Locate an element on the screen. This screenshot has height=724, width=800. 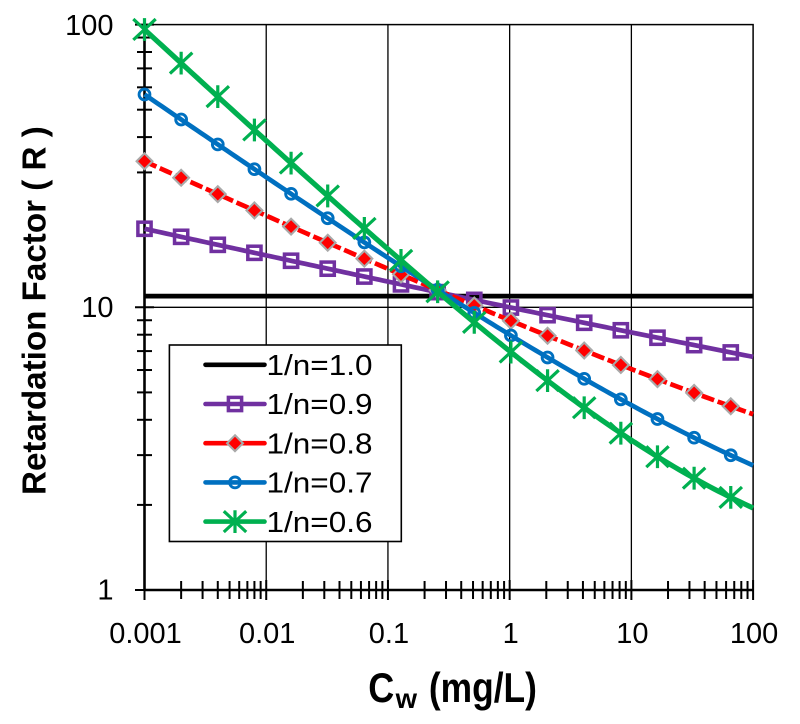
svg-text: 1/n=1.0 is located at coordinates (320, 366).